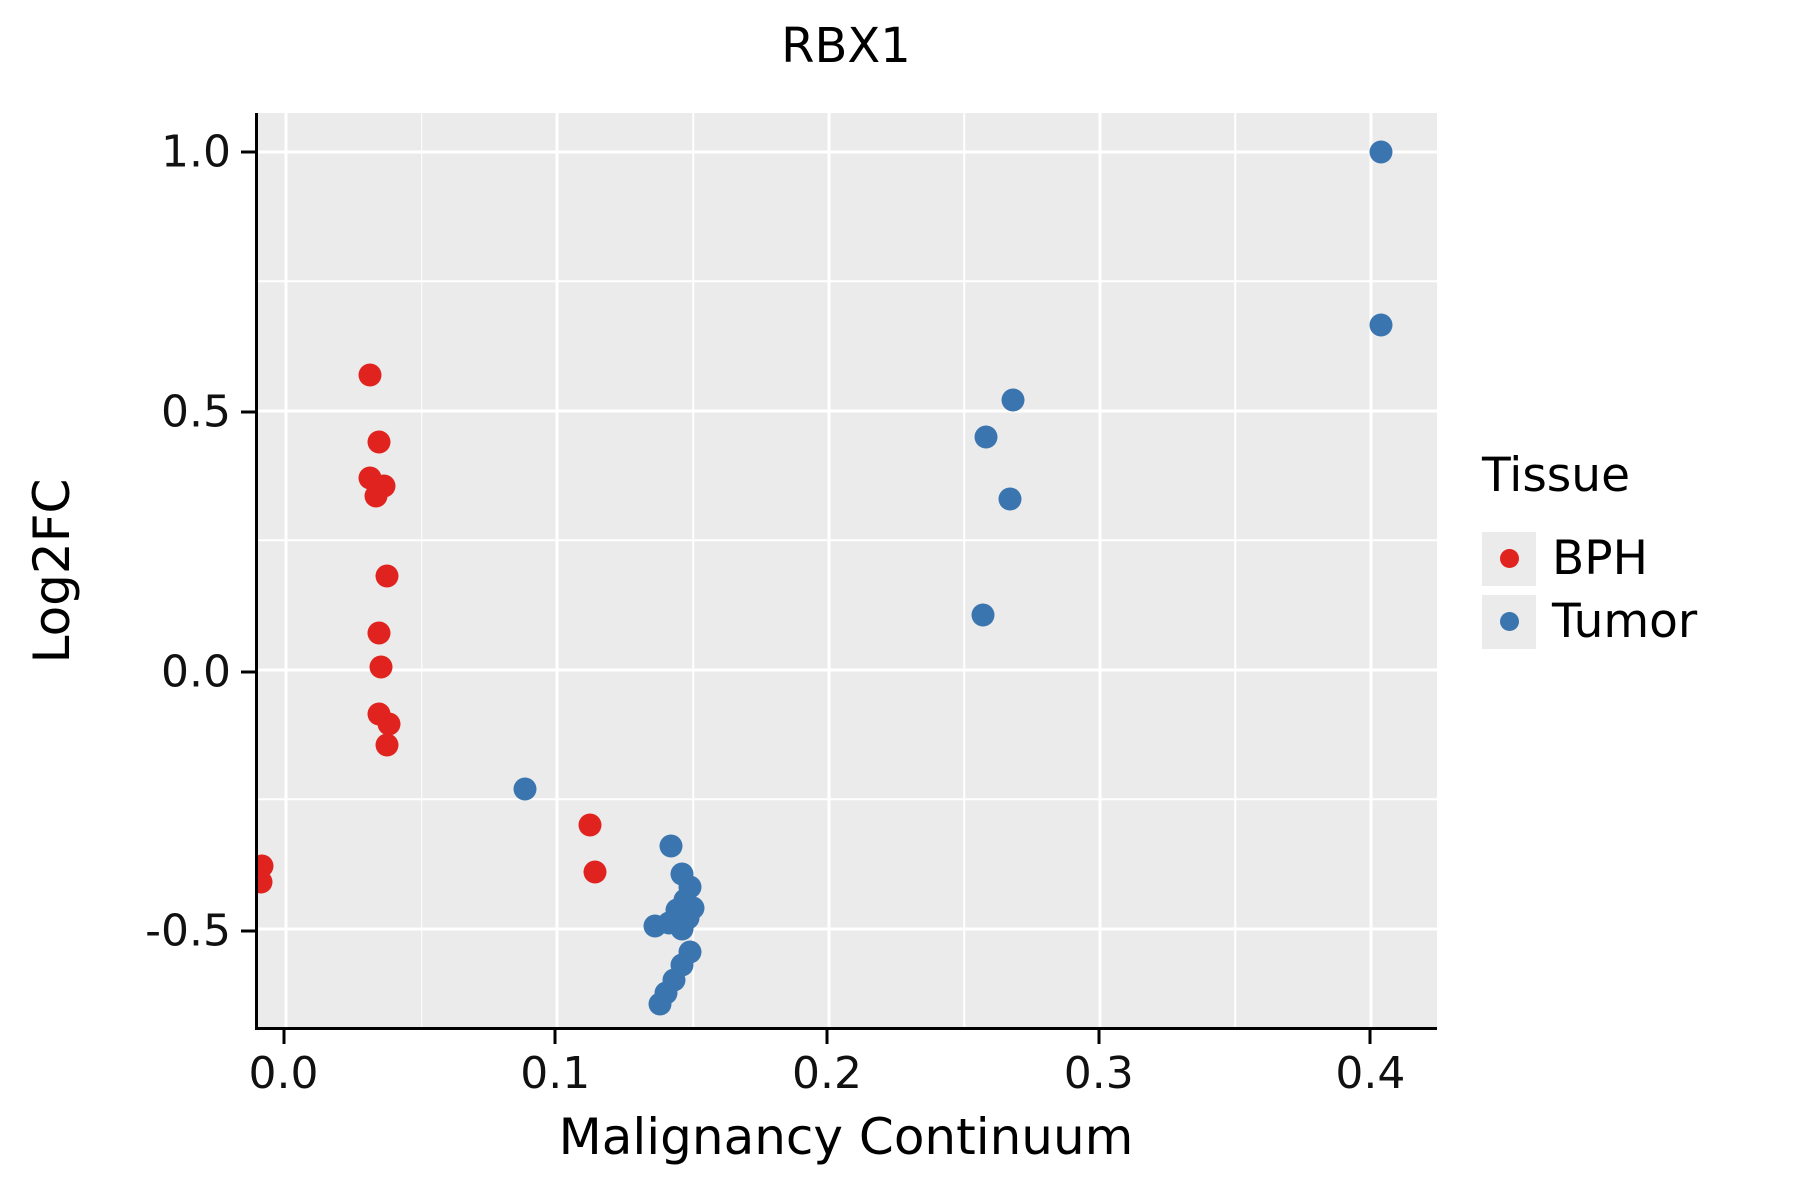  Describe the element at coordinates (127, 571) in the screenshot. I see `y-axis: -0.5 0.0 0.5 1.0` at that location.